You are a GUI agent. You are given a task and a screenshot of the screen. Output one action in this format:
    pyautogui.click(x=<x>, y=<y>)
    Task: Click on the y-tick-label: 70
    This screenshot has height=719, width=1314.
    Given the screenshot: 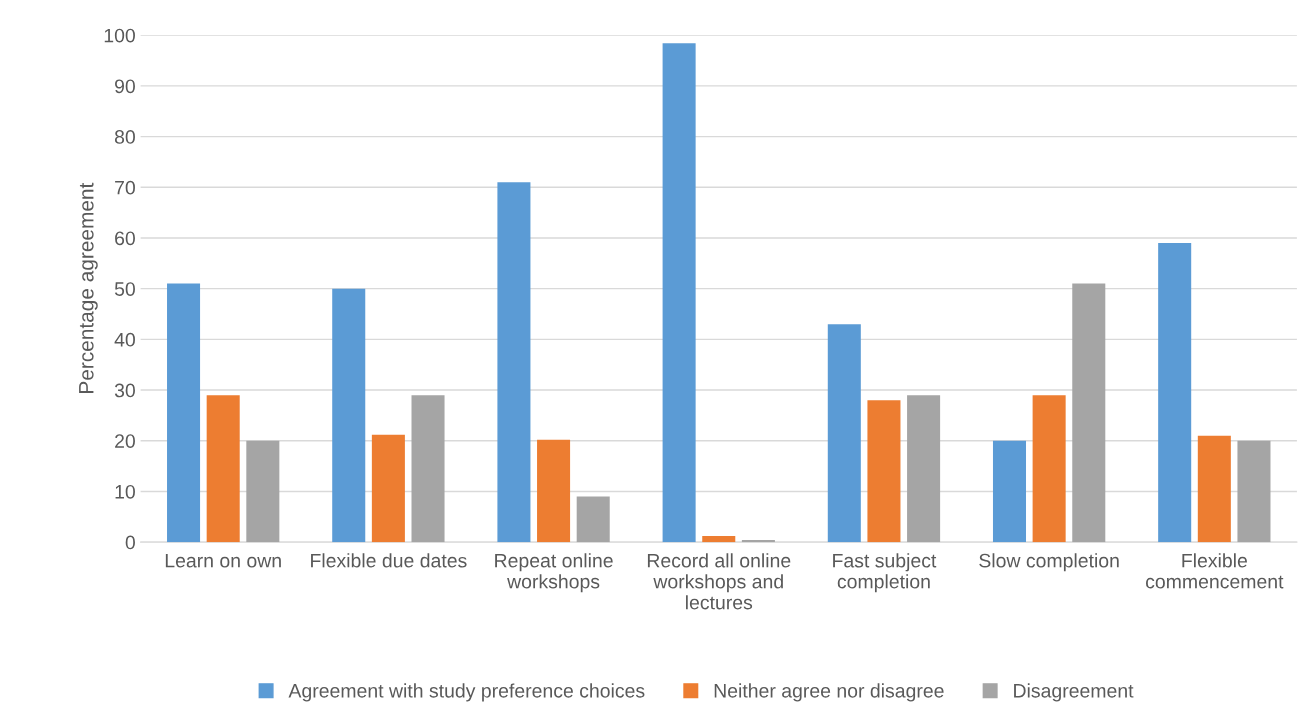 What is the action you would take?
    pyautogui.click(x=125, y=187)
    